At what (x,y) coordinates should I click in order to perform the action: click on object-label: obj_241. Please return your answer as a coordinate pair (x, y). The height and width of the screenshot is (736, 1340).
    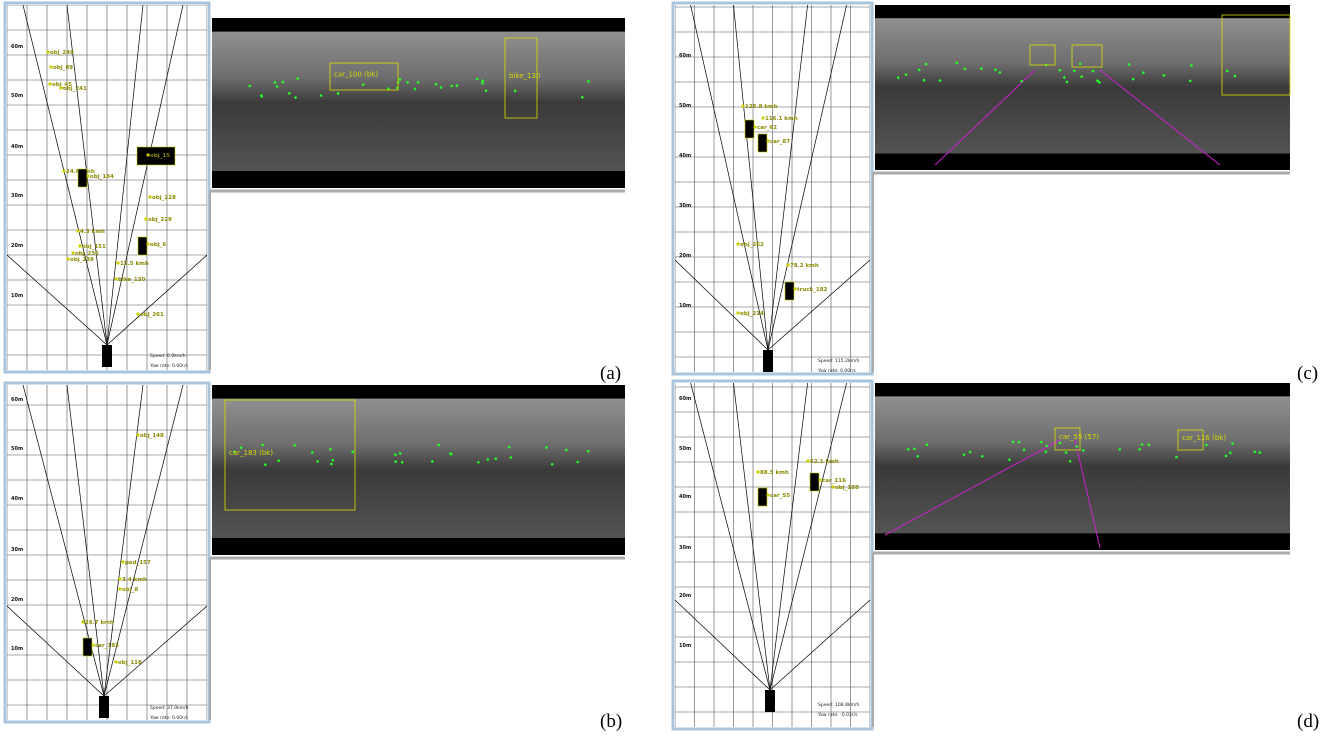
    Looking at the image, I should click on (75, 89).